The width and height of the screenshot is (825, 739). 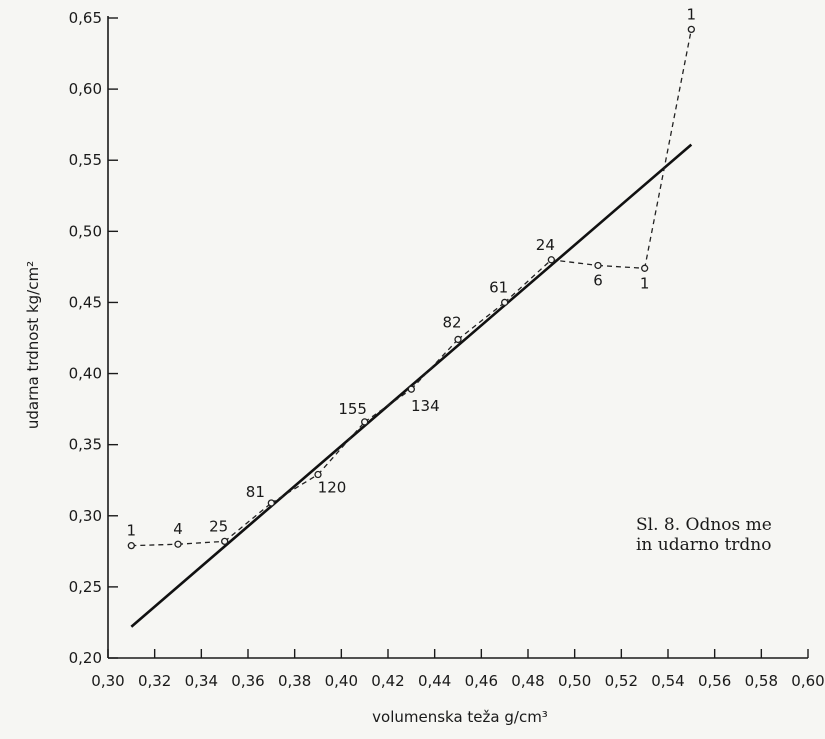 I want to click on point-label: 155, so click(x=352, y=409).